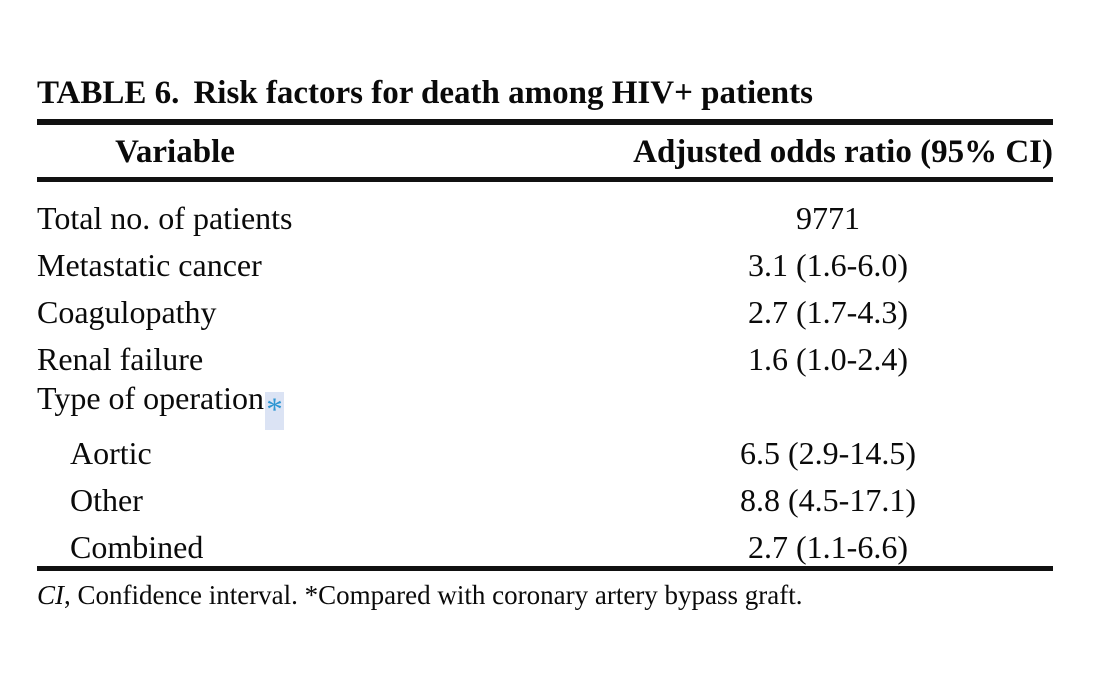  Describe the element at coordinates (547, 452) in the screenshot. I see `table-row: Aortic 6.5 (2.9-14.5)` at that location.